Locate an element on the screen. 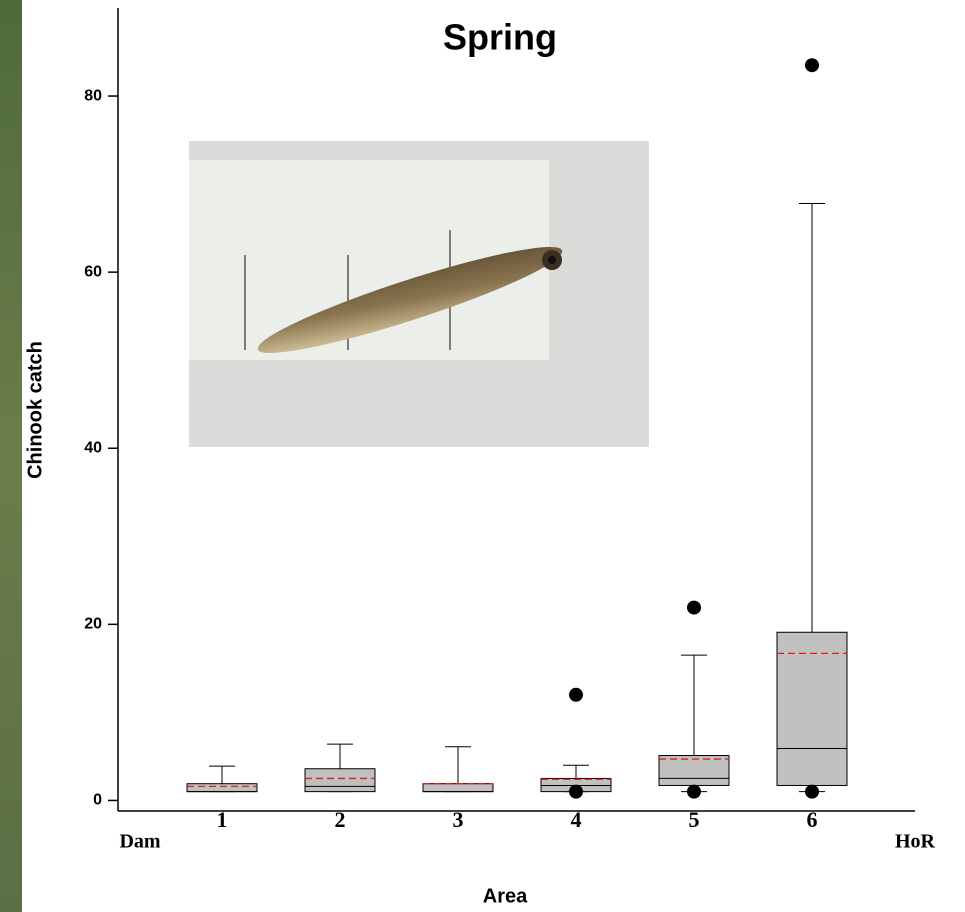 Image resolution: width=965 pixels, height=912 pixels. x-axis-label: Area is located at coordinates (505, 896).